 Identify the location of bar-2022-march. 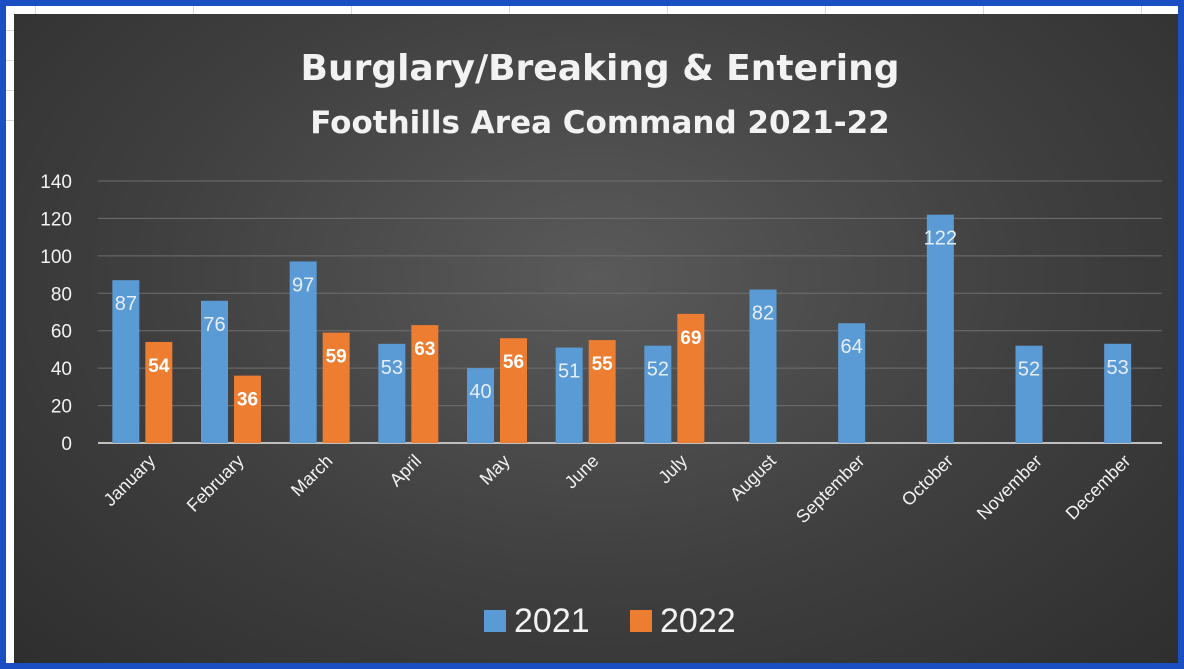
(336, 387).